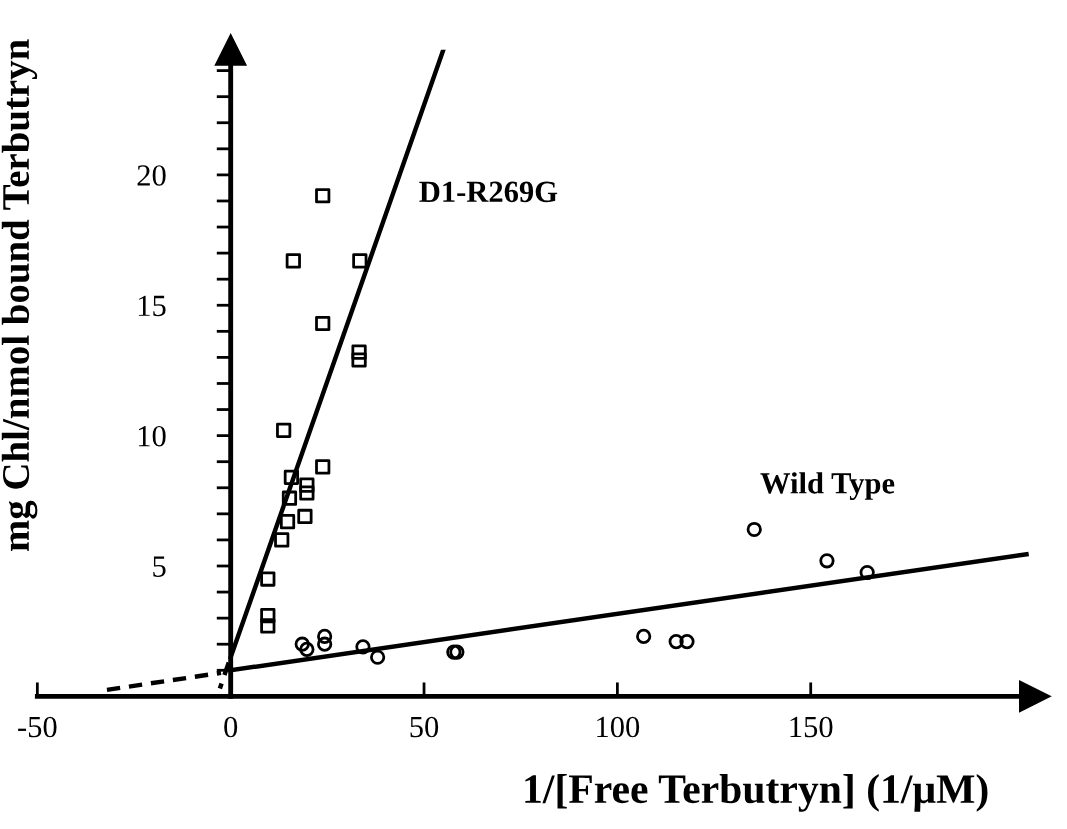  Describe the element at coordinates (424, 727) in the screenshot. I see `x-tick-label: 50` at that location.